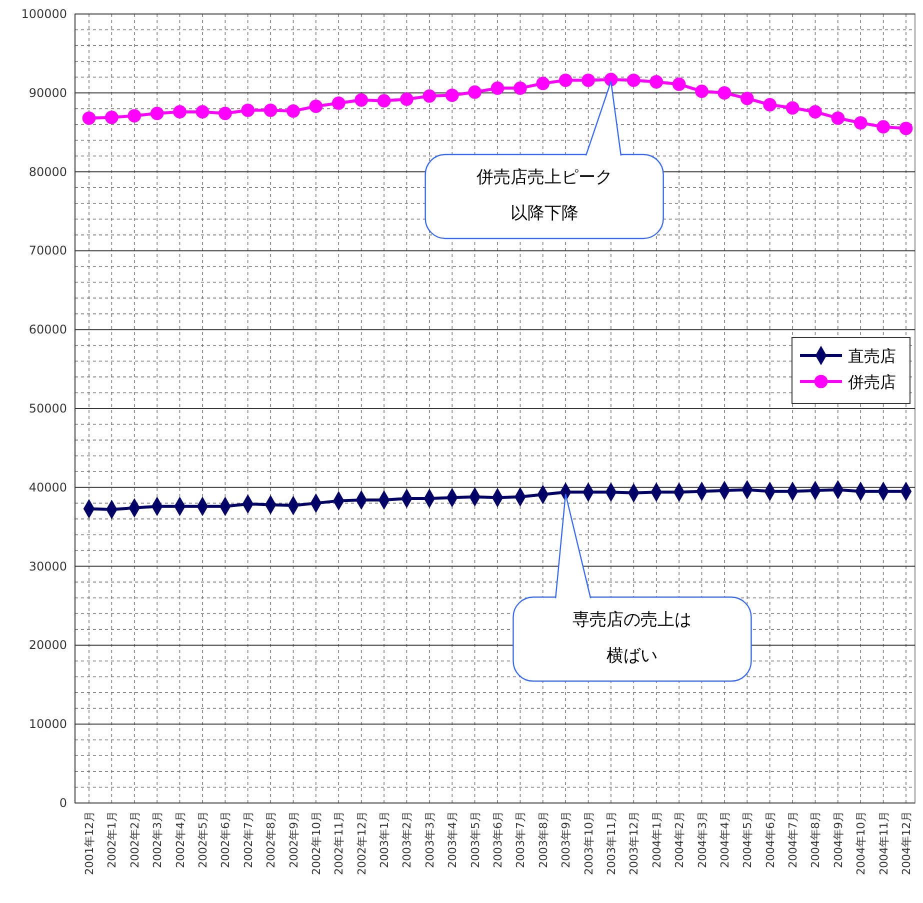 This screenshot has height=903, width=923. I want to click on x-tick-label: 2004年11月, so click(883, 843).